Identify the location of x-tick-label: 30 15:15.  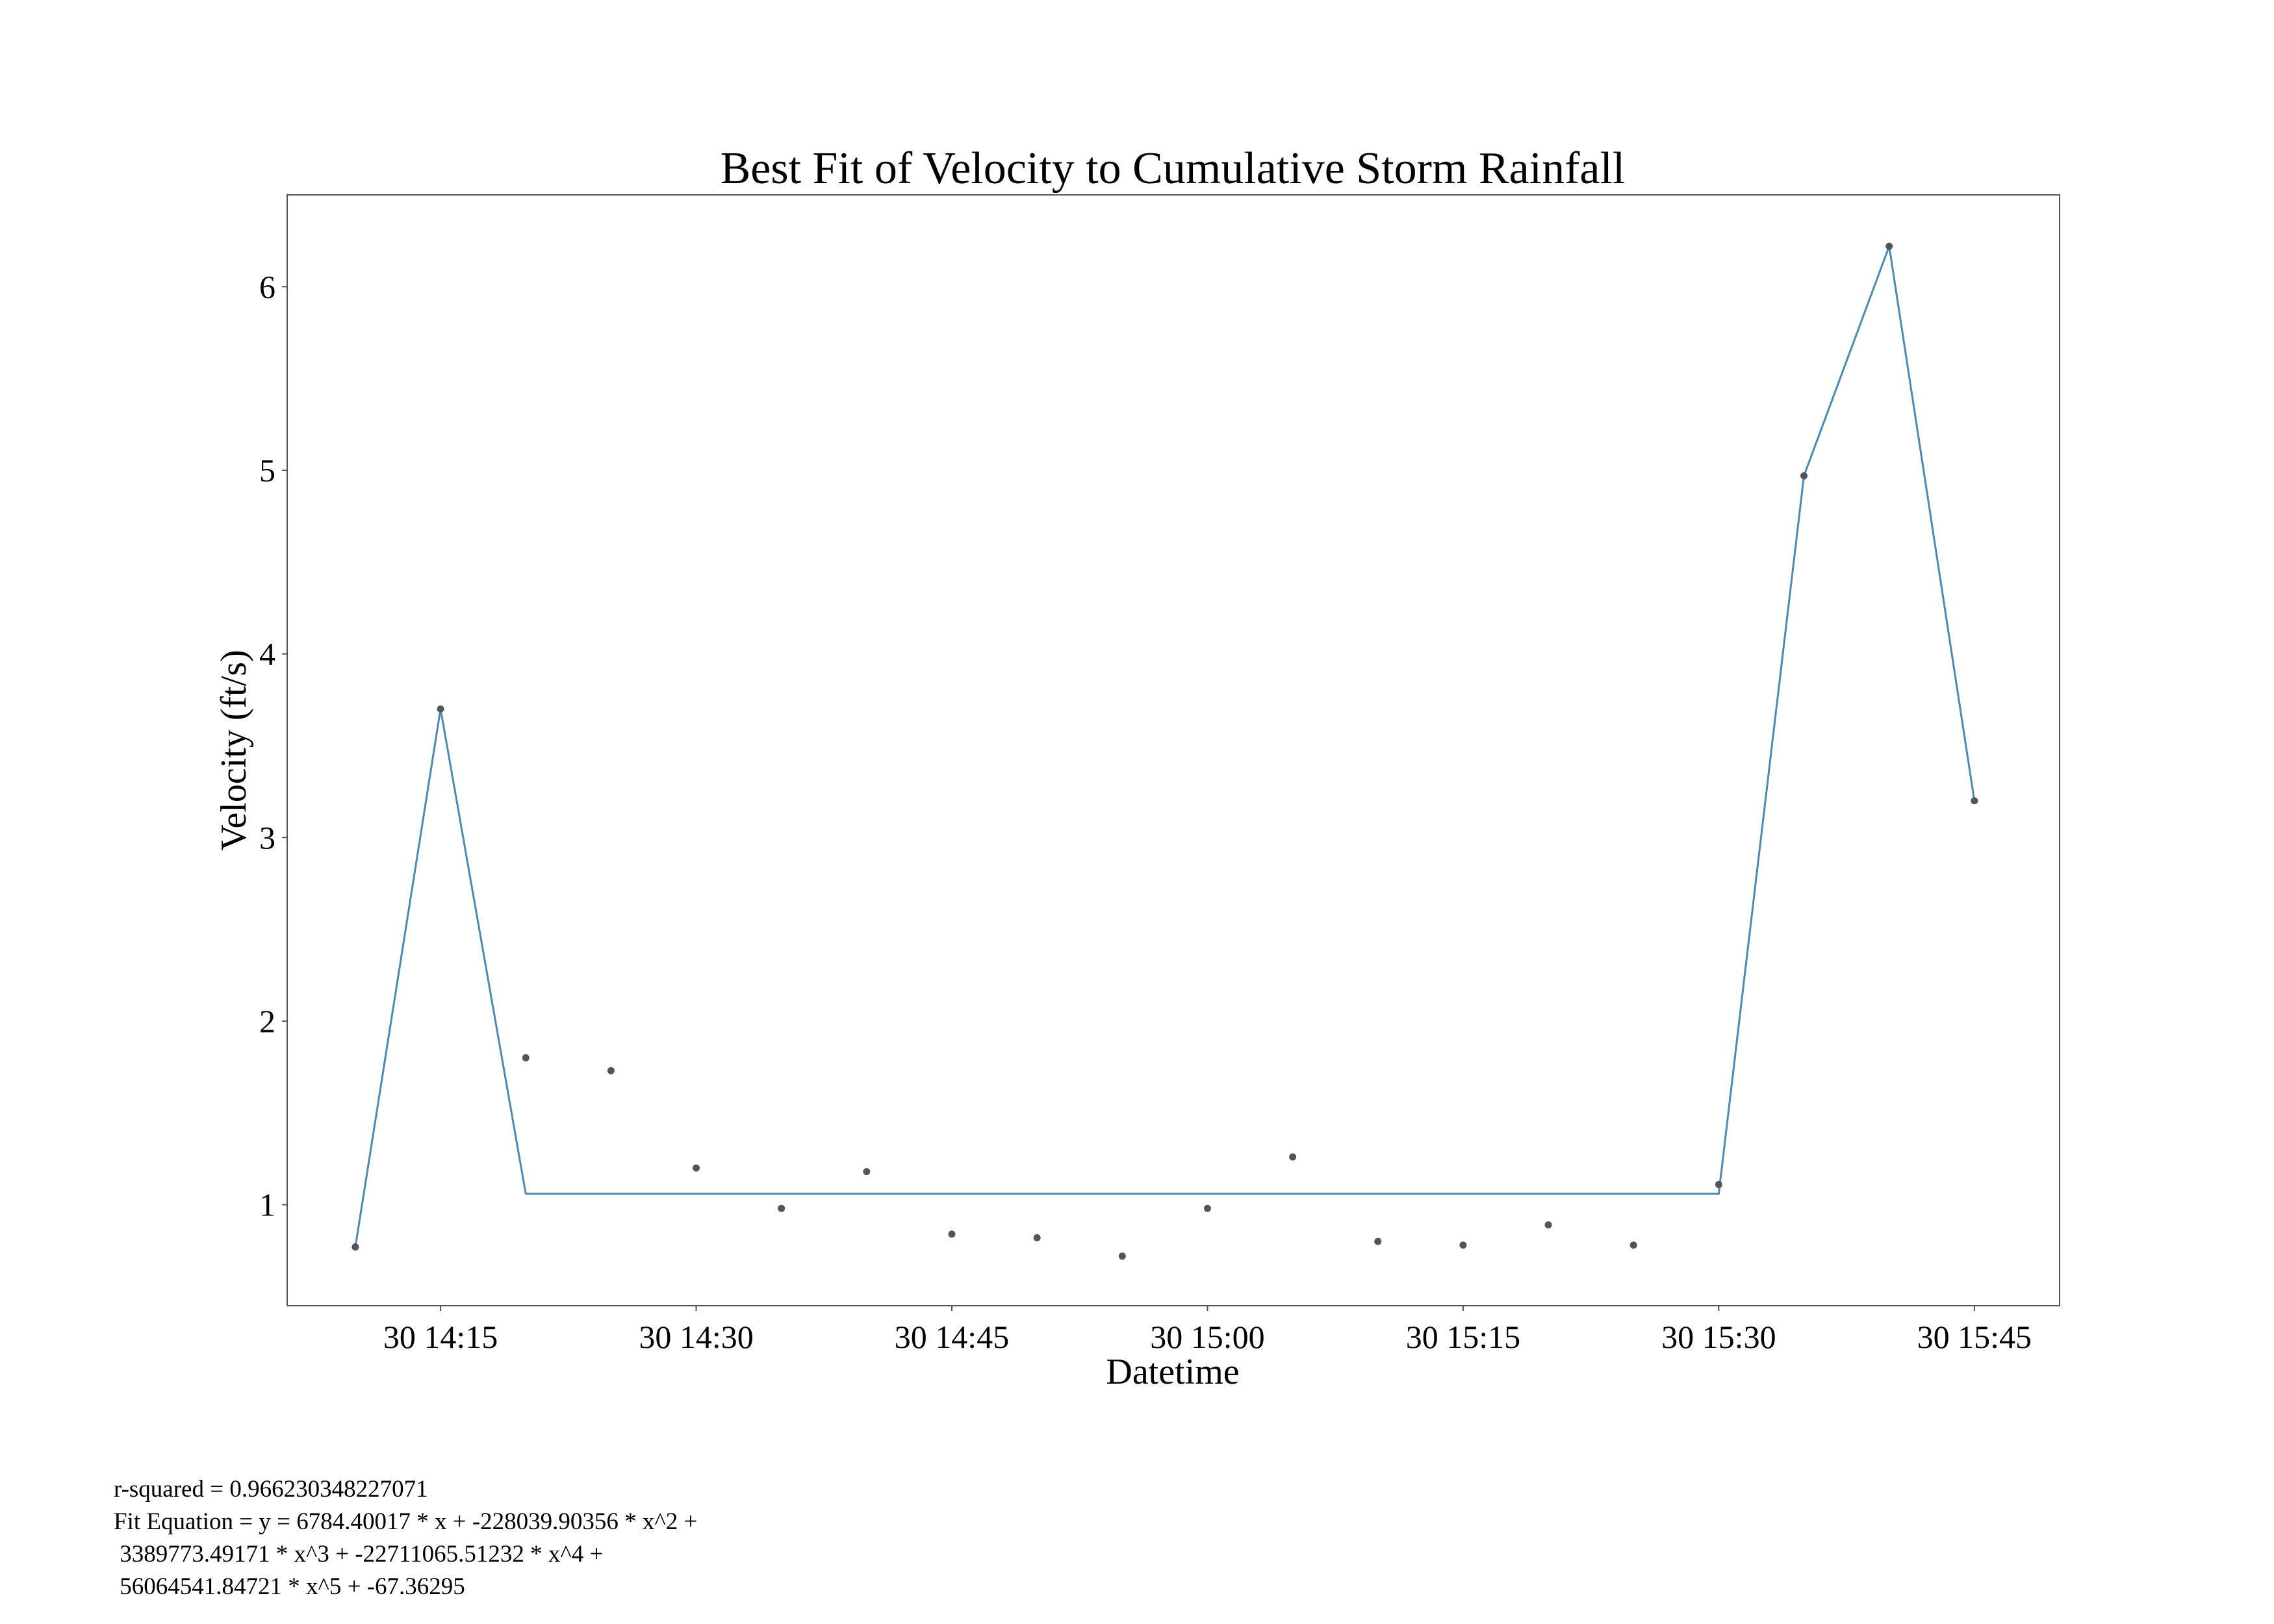
(1463, 1337).